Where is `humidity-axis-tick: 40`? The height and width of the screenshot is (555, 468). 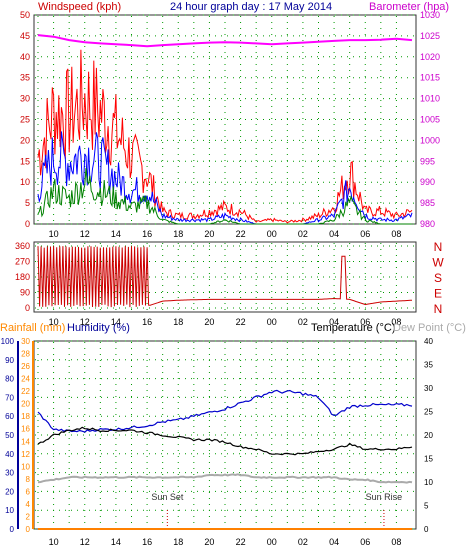
humidity-axis-tick: 40 is located at coordinates (9, 454).